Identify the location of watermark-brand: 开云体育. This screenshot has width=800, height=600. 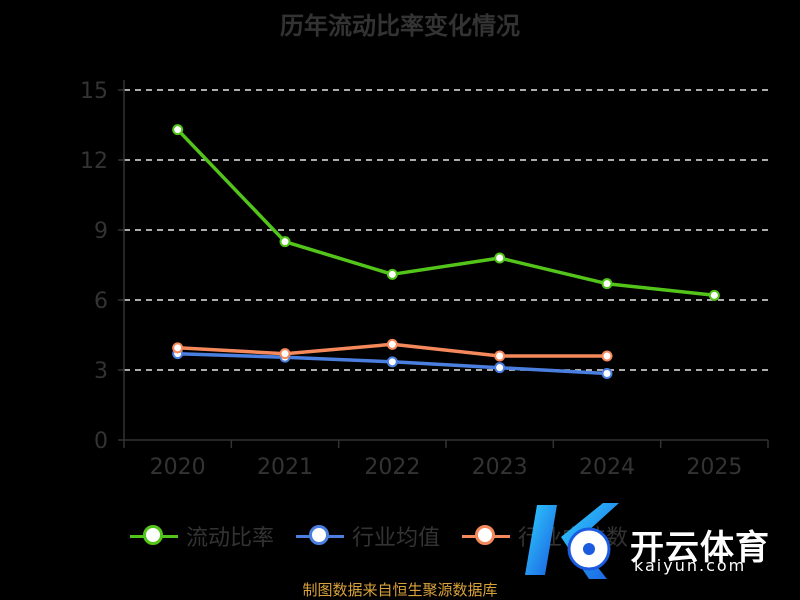
(700, 548).